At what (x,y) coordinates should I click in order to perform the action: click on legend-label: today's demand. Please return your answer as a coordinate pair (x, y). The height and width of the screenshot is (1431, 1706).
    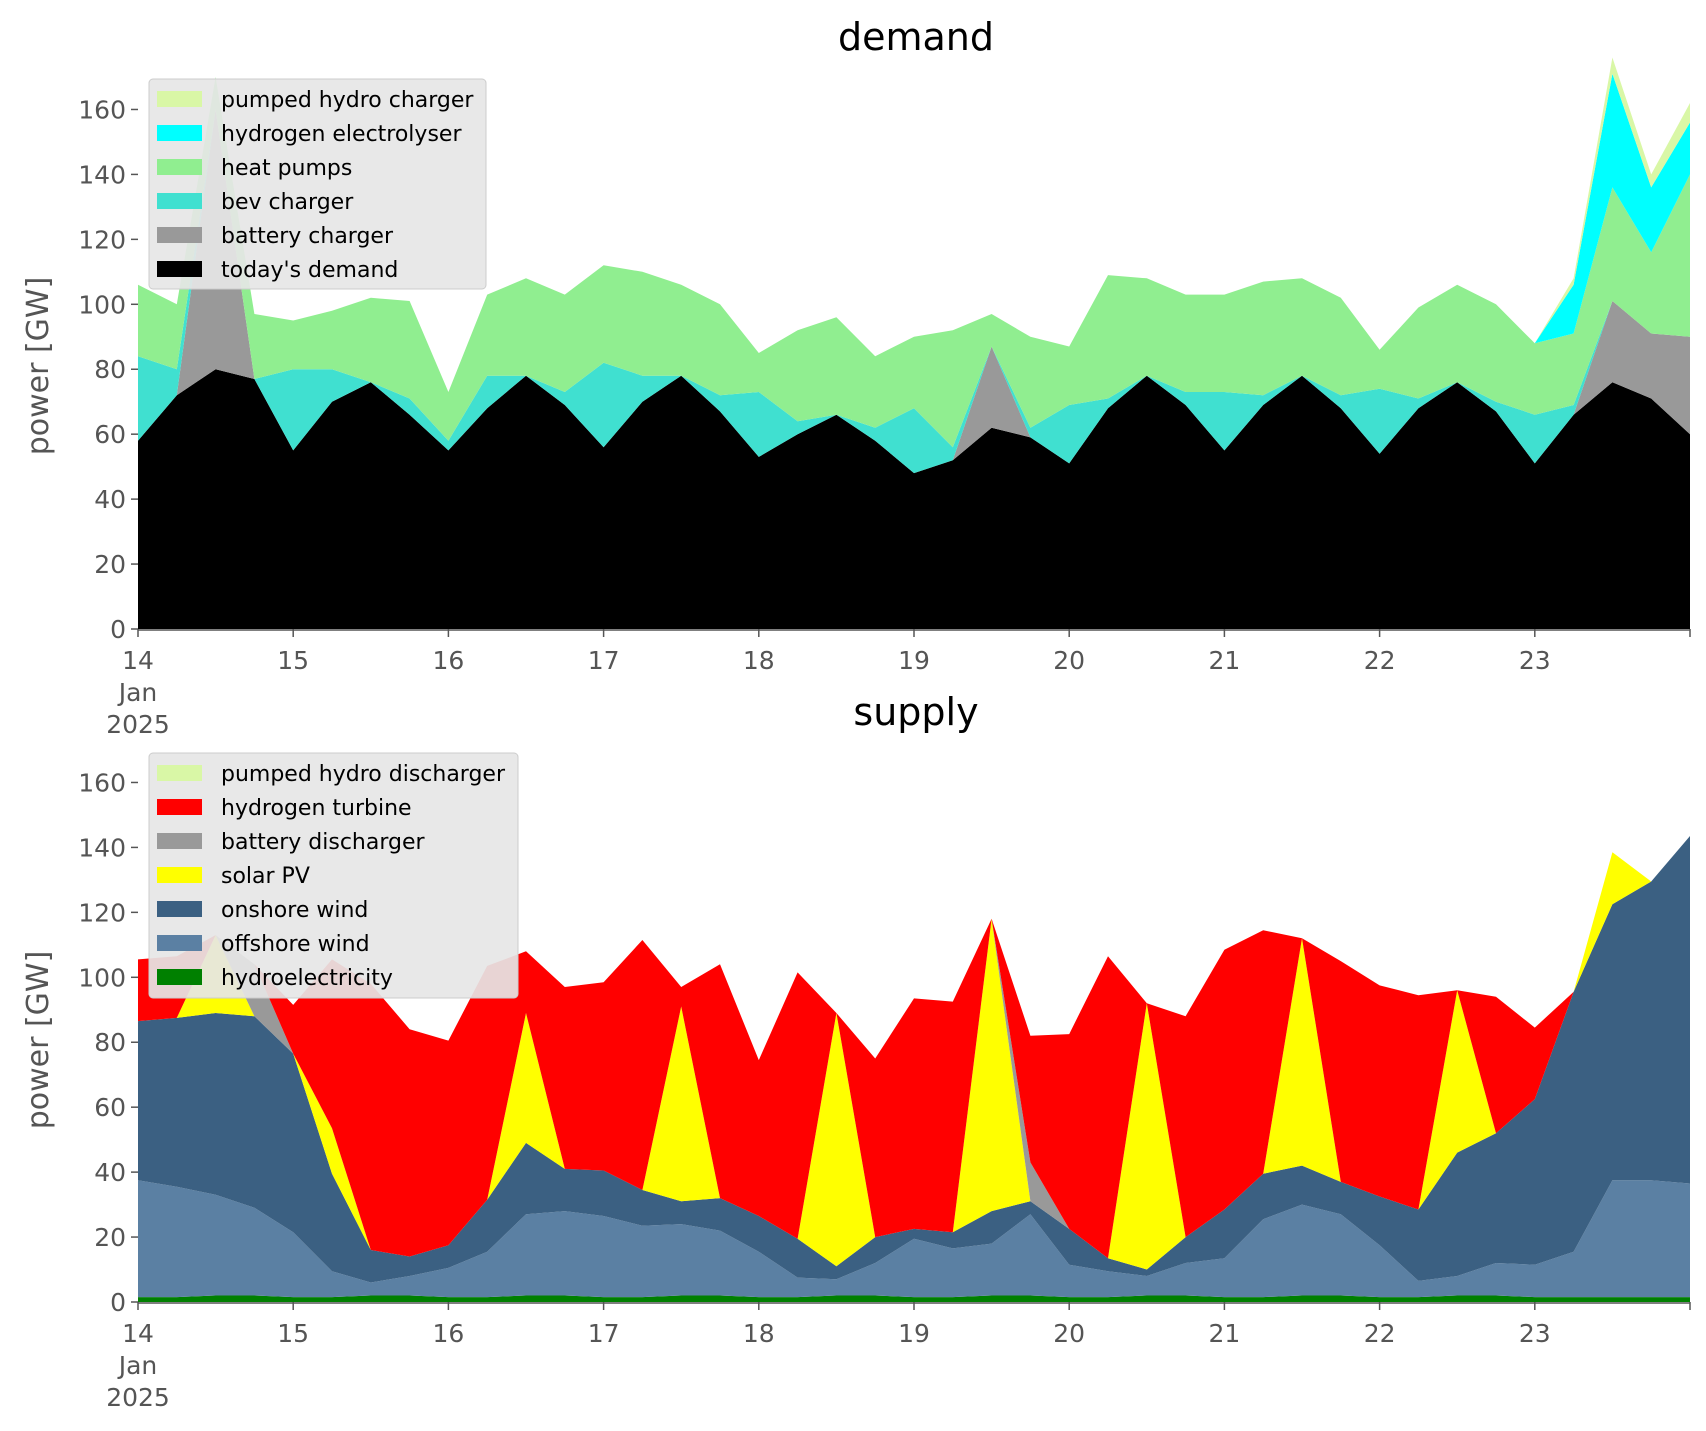
    Looking at the image, I should click on (309, 270).